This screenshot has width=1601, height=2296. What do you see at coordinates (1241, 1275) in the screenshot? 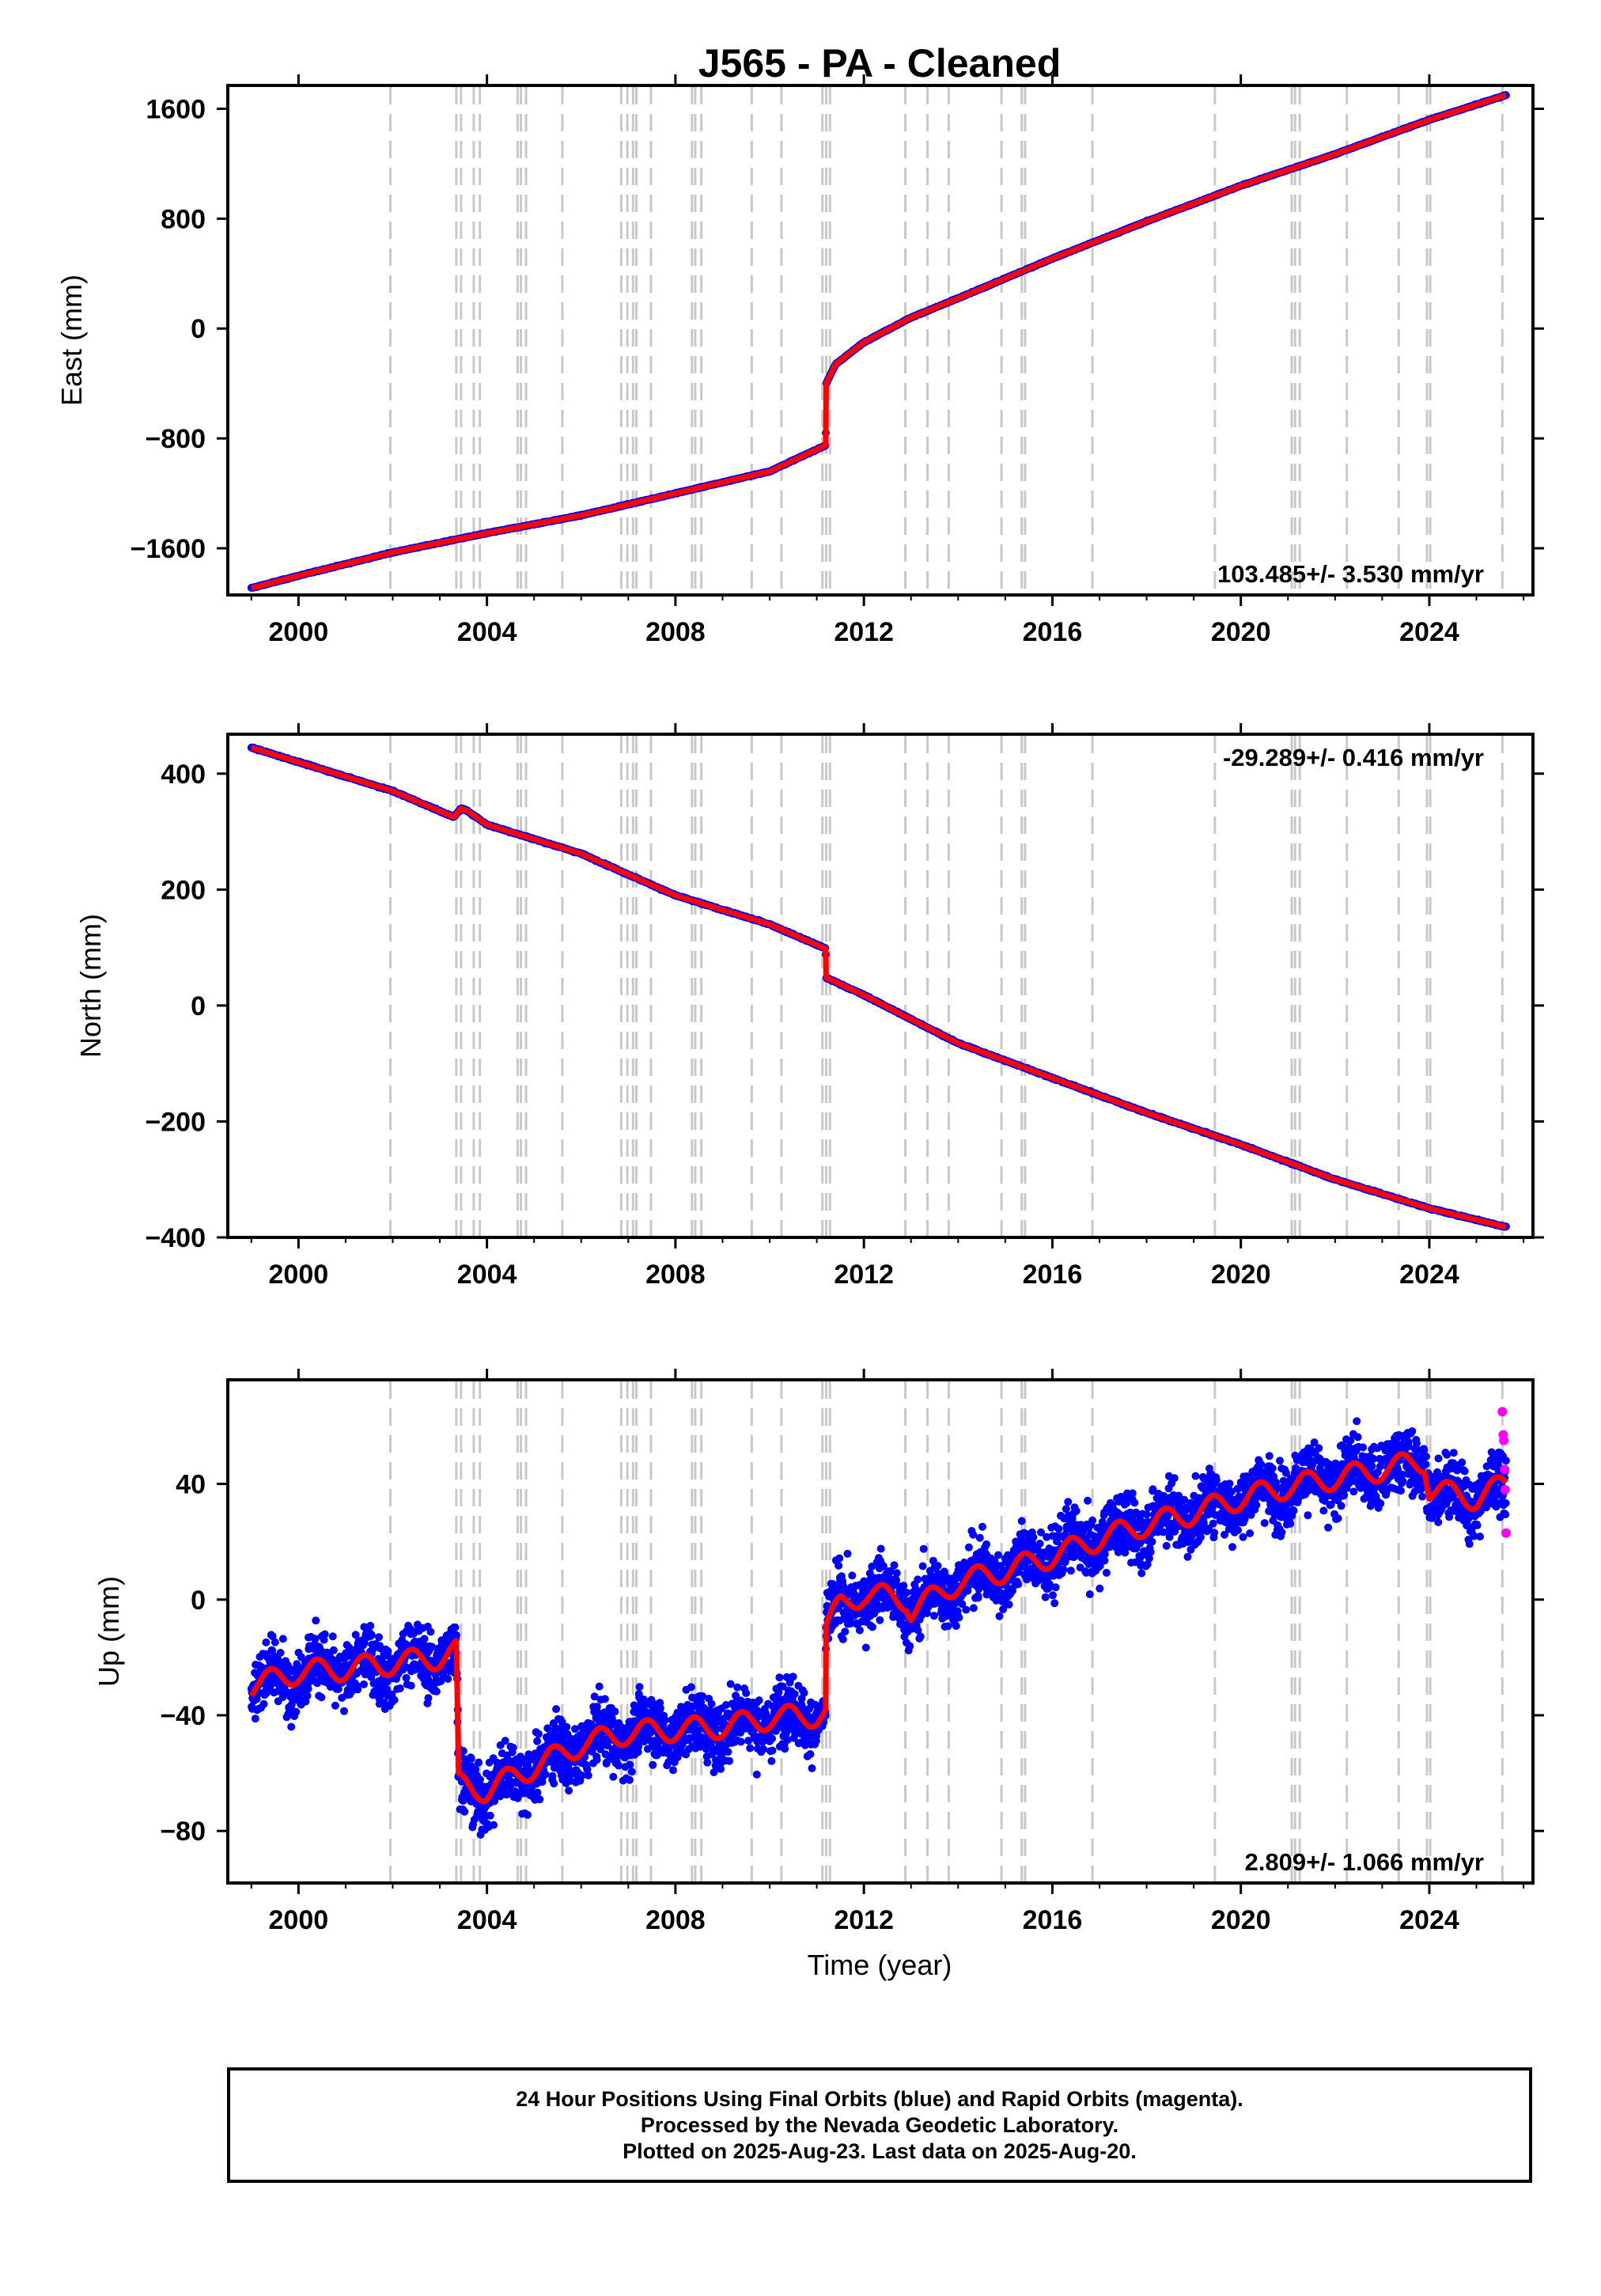
I see `north-xtick-label: 2020` at bounding box center [1241, 1275].